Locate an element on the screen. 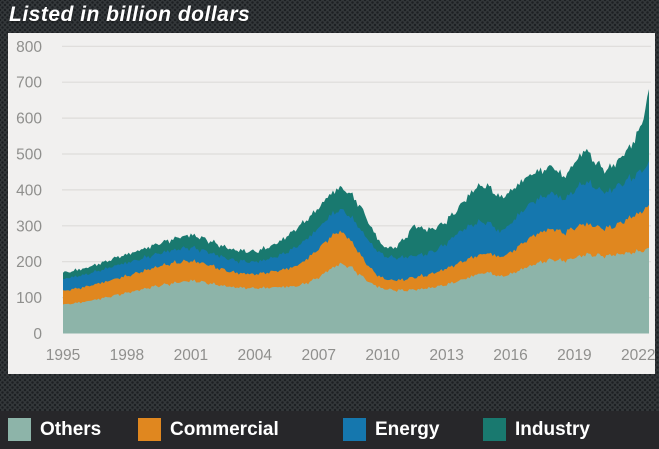 This screenshot has width=659, height=449. y-tick-label: 400 is located at coordinates (29, 190).